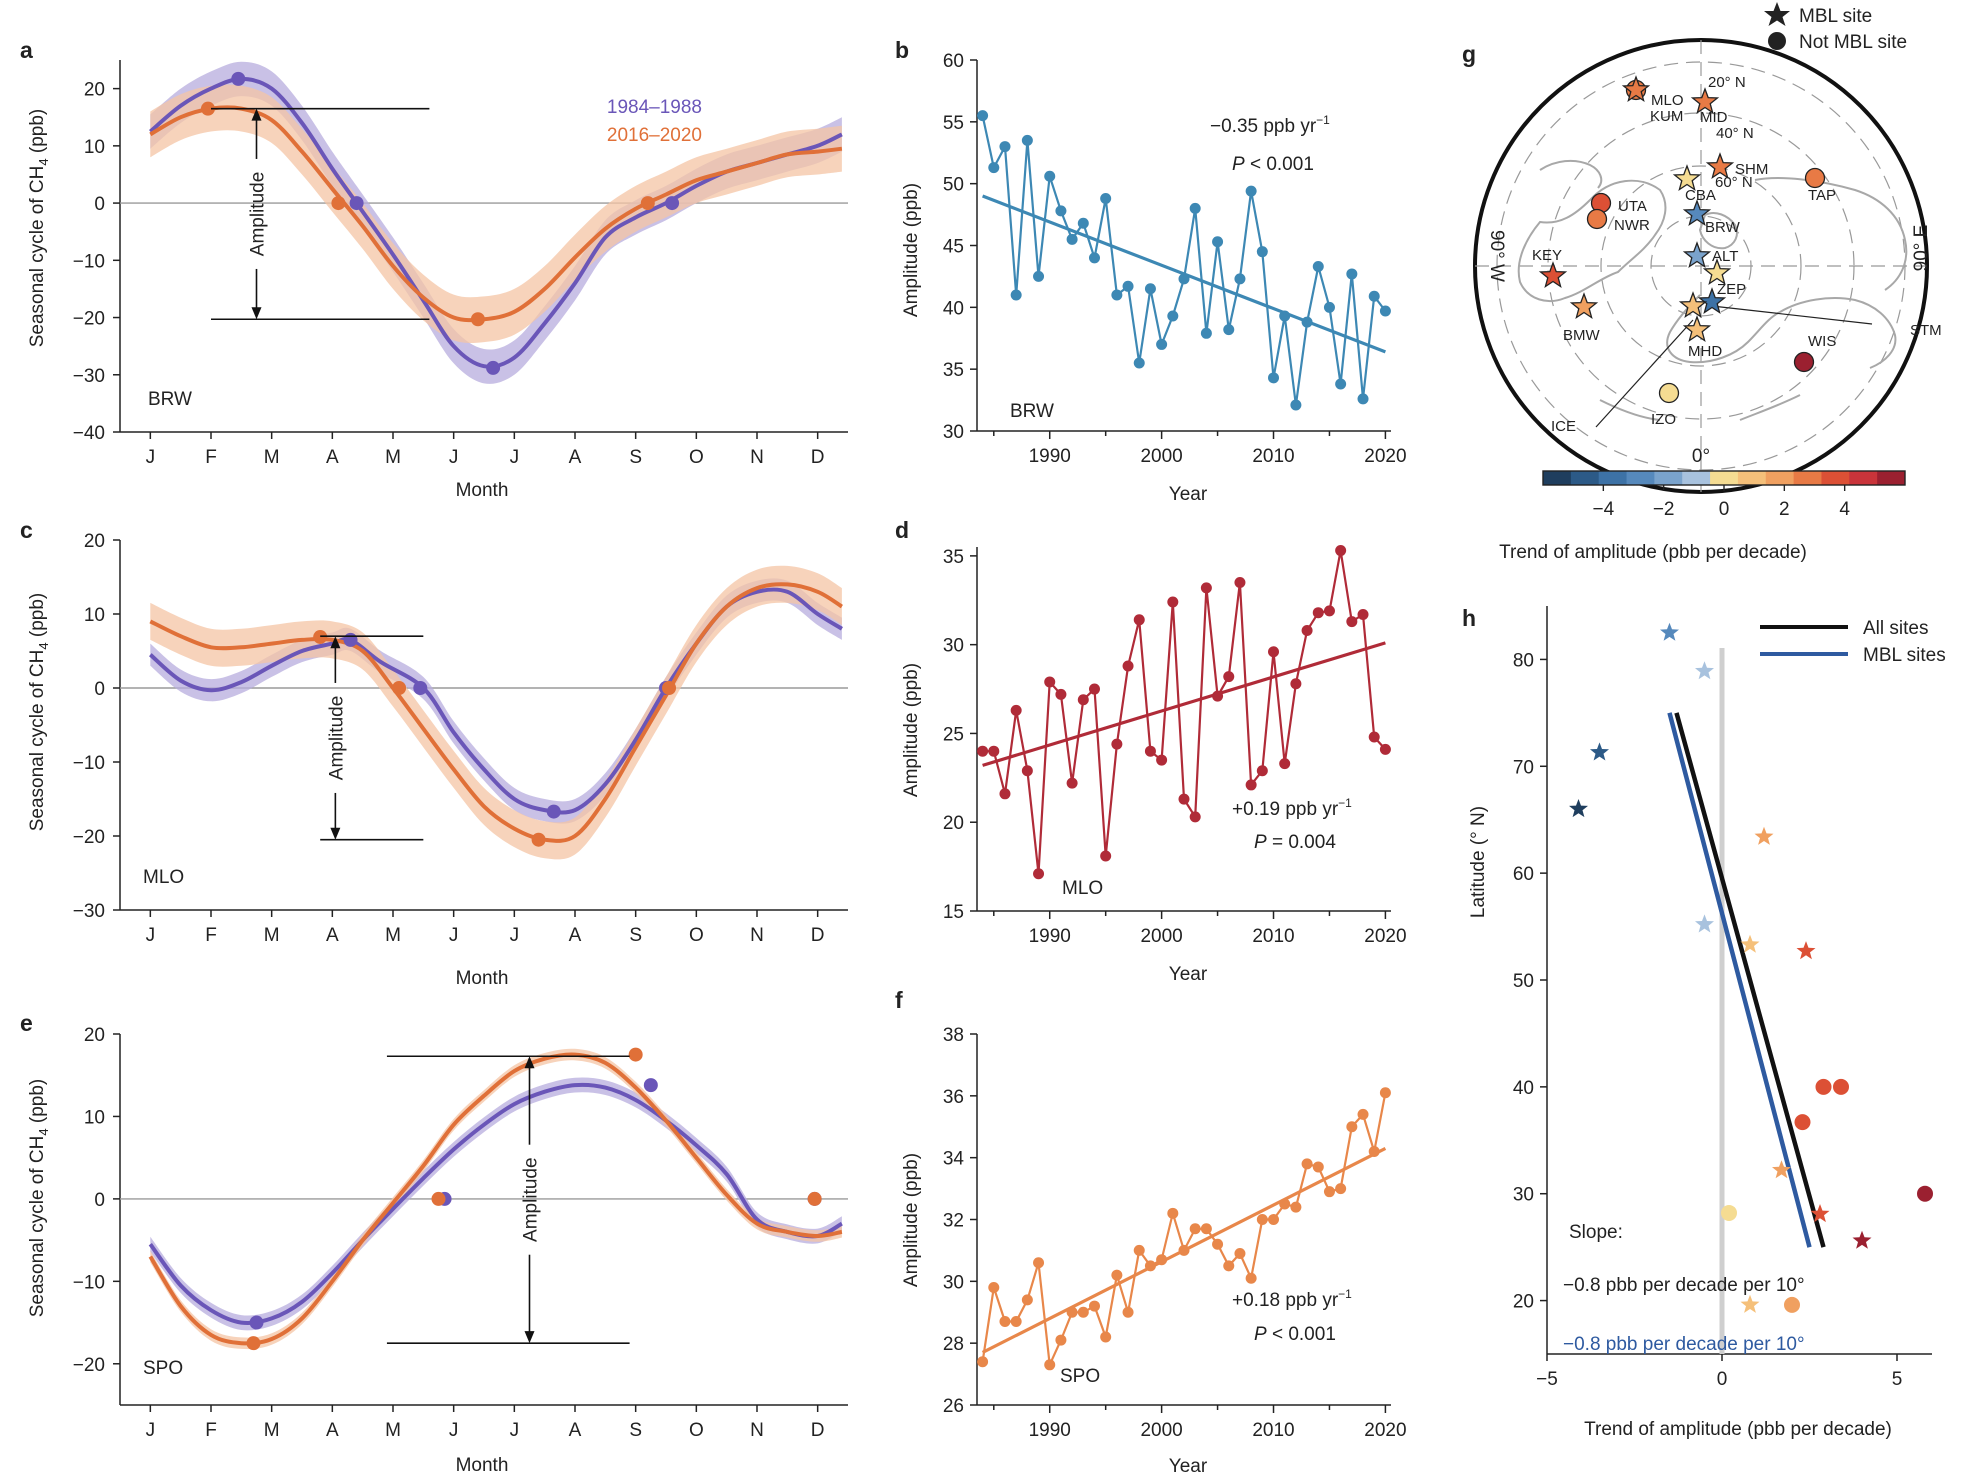 This screenshot has width=1965, height=1477. I want to click on colorbar-tick-label: 0, so click(1724, 509).